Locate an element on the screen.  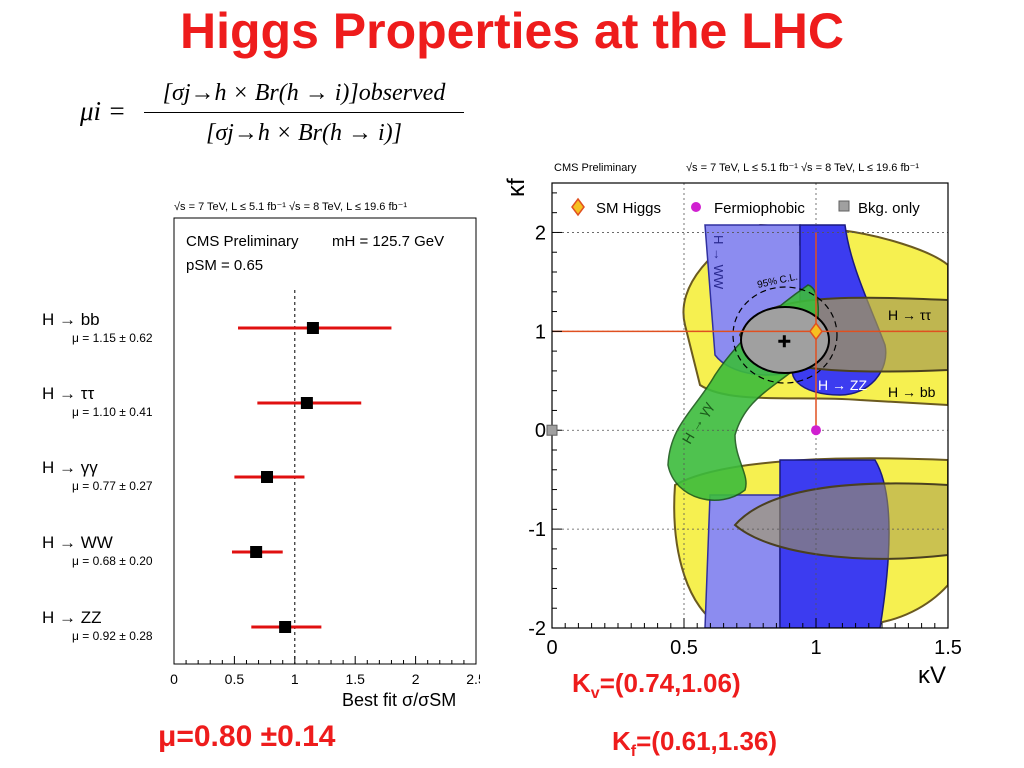
kf-symbol: K is located at coordinates (621, 741).